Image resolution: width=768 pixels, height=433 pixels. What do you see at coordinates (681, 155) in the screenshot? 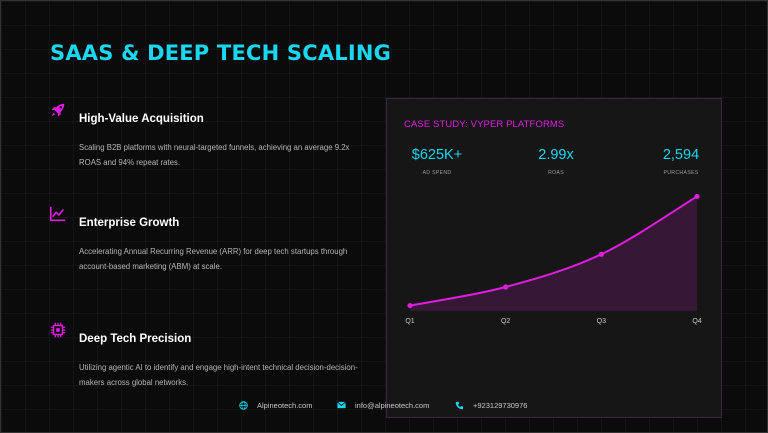
I see `stat-value: 2,594` at bounding box center [681, 155].